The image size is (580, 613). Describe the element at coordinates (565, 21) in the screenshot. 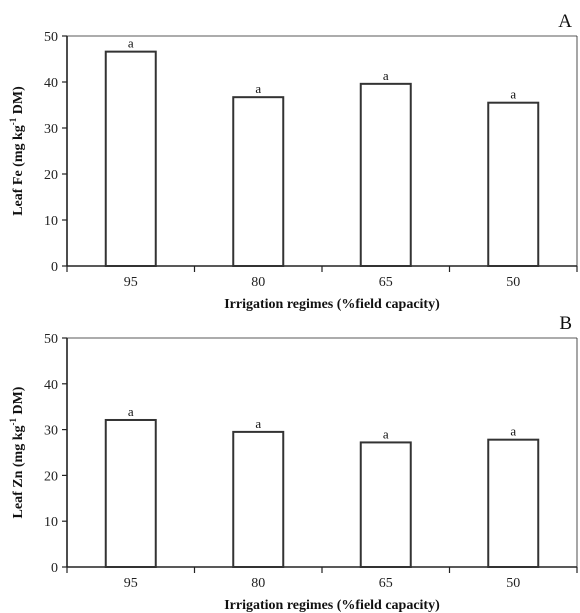

I see `panel-label: A` at that location.